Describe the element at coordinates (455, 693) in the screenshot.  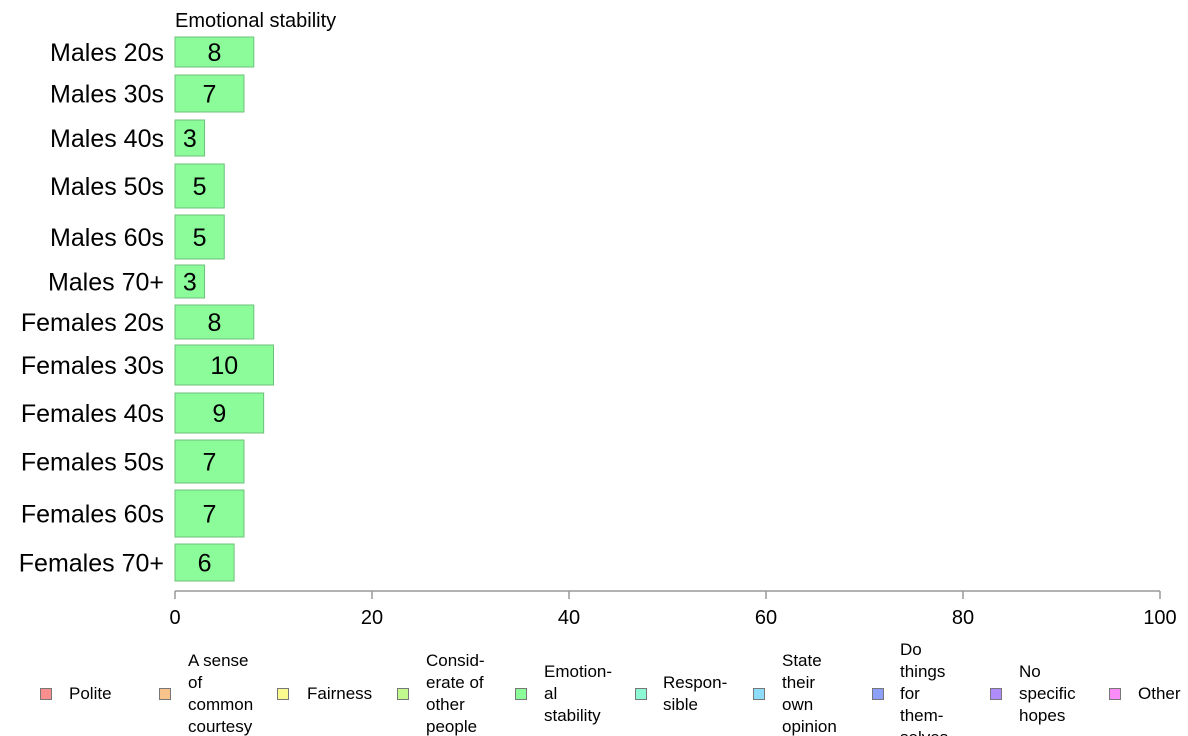
I see `legend-label: Consid- erate of other people` at that location.